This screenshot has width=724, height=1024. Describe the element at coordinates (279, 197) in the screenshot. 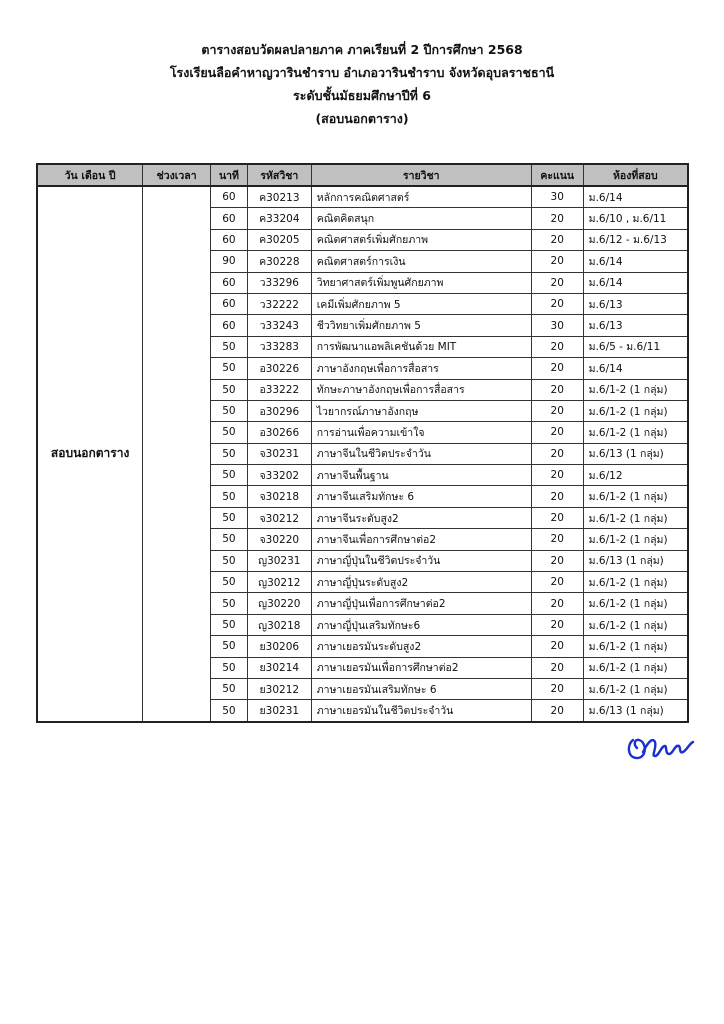

I see `code-cell: ค30213` at that location.